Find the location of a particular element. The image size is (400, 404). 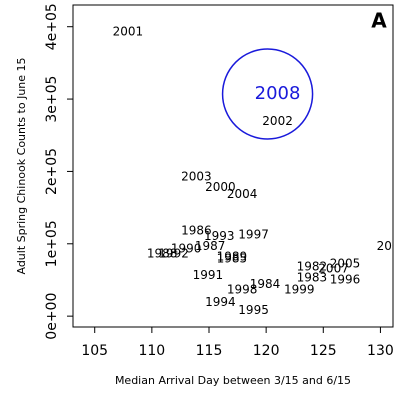

point-label: 1983 is located at coordinates (312, 277).